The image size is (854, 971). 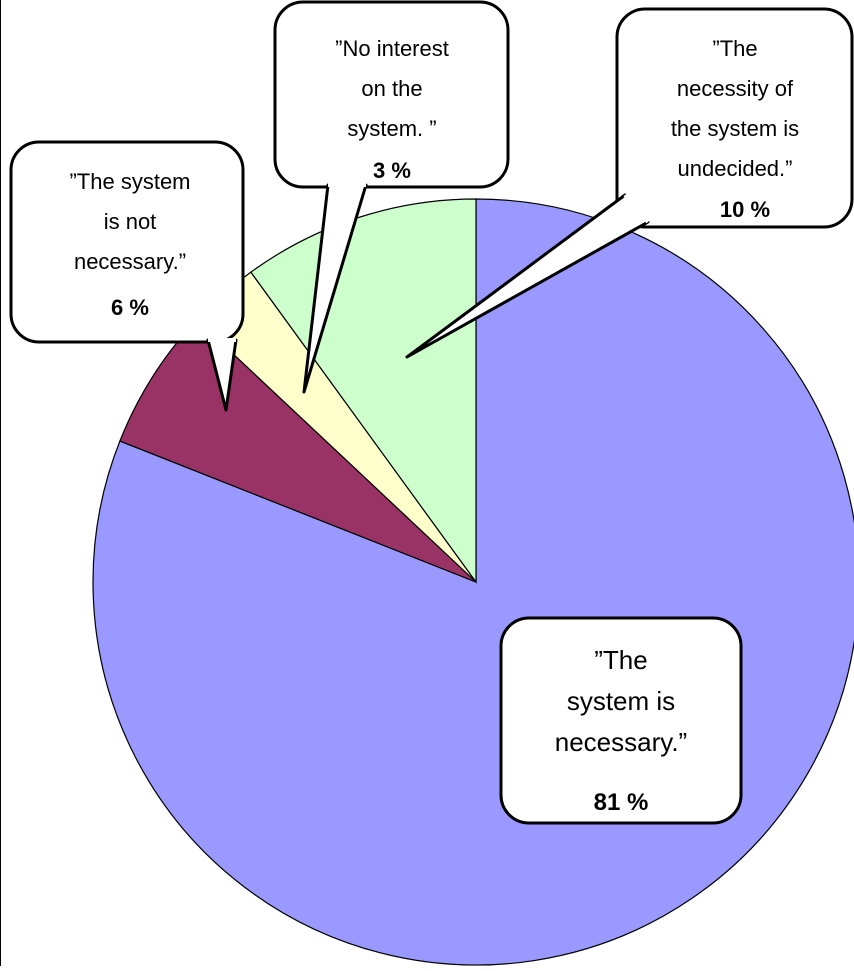 I want to click on callout-label-line: is not, so click(x=130, y=221).